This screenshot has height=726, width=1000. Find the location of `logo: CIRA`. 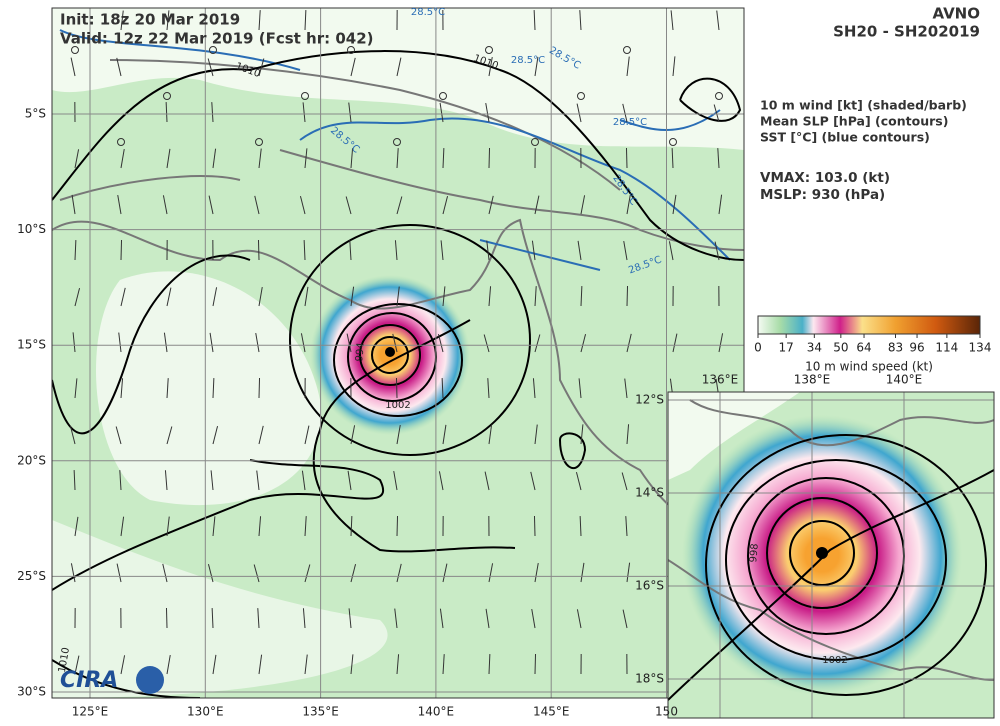

logo: CIRA is located at coordinates (112, 680).